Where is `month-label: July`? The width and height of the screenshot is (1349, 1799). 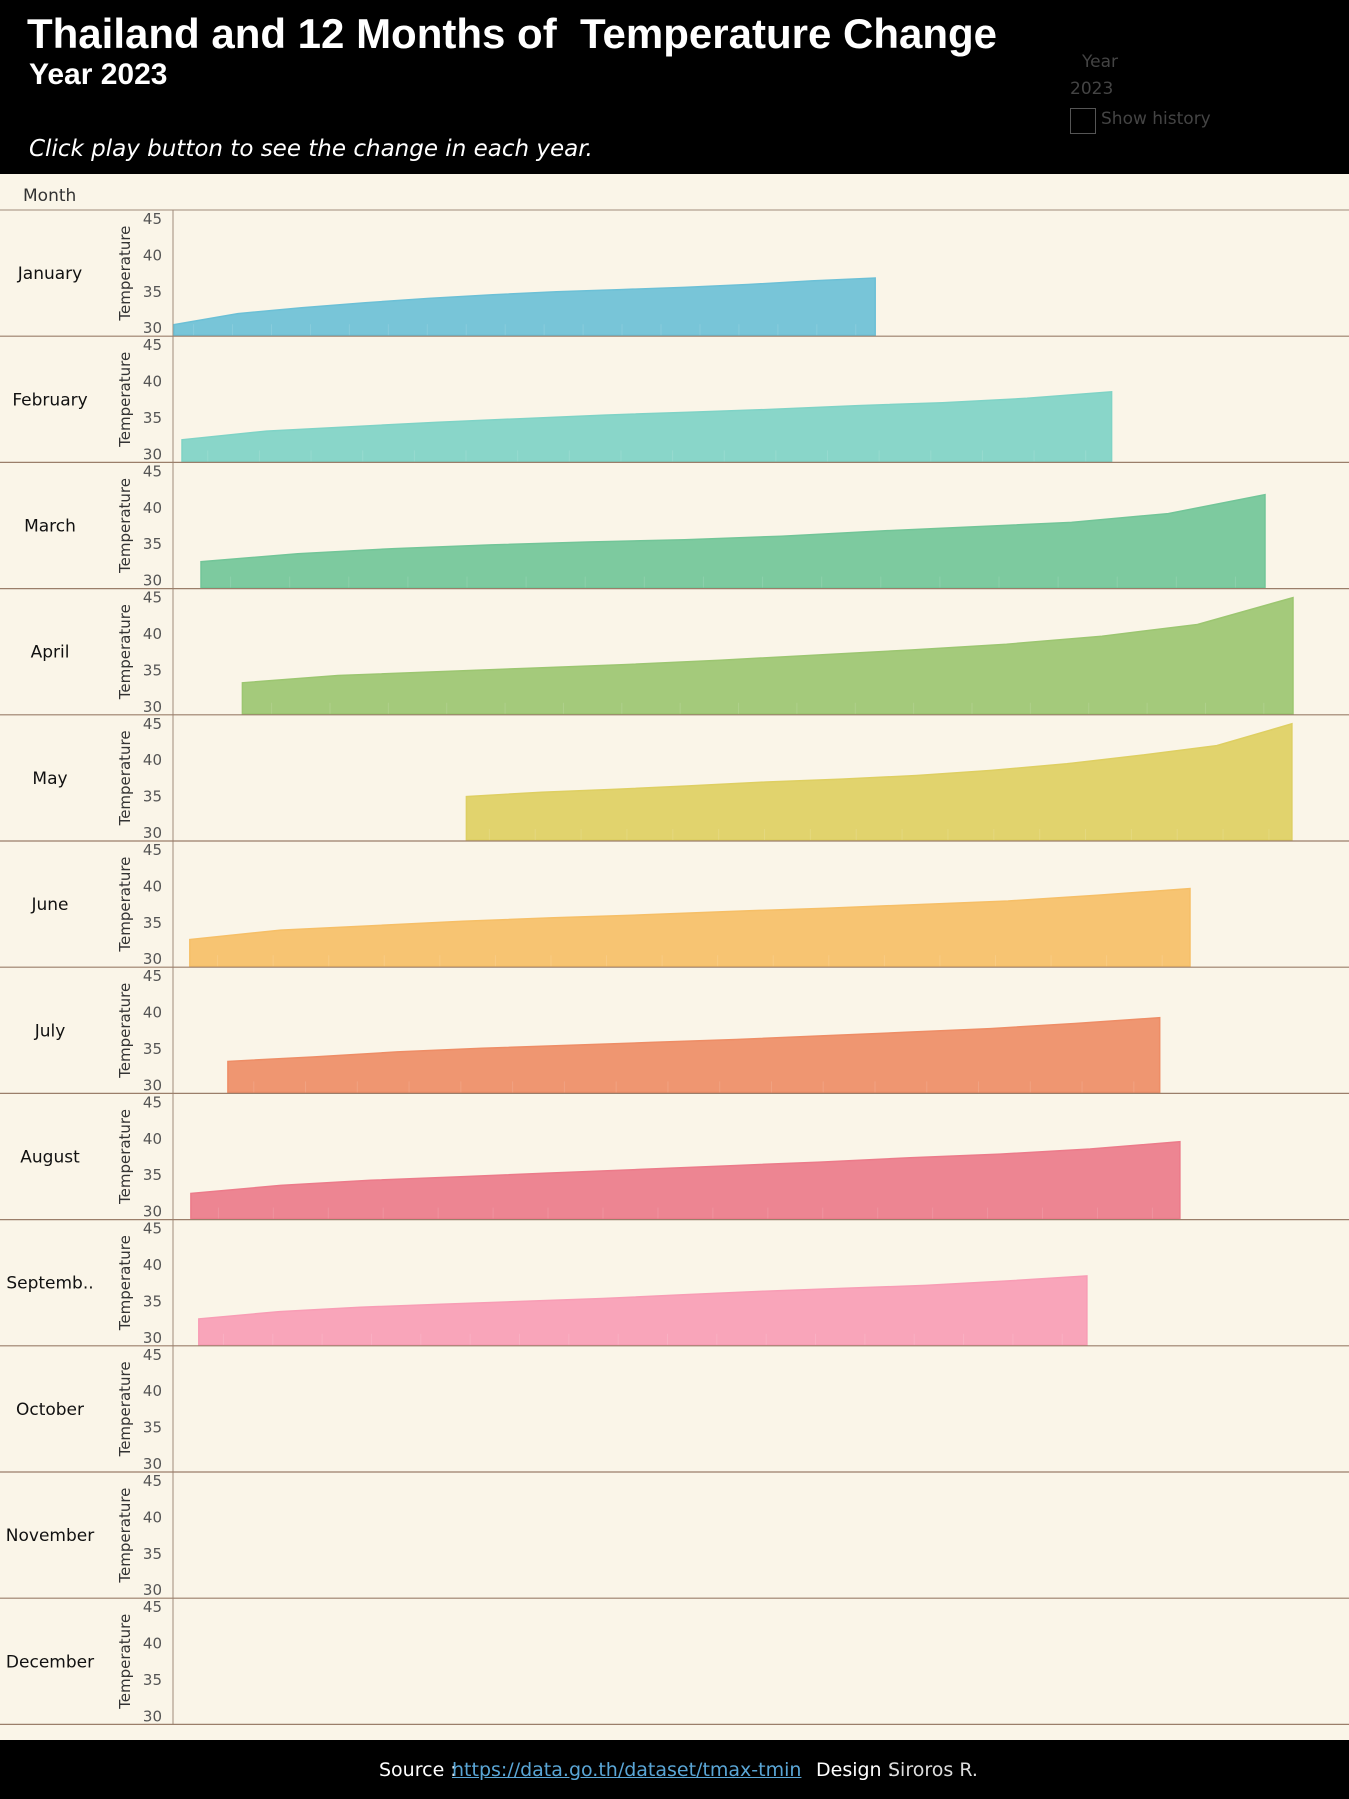
month-label: July is located at coordinates (50, 1031).